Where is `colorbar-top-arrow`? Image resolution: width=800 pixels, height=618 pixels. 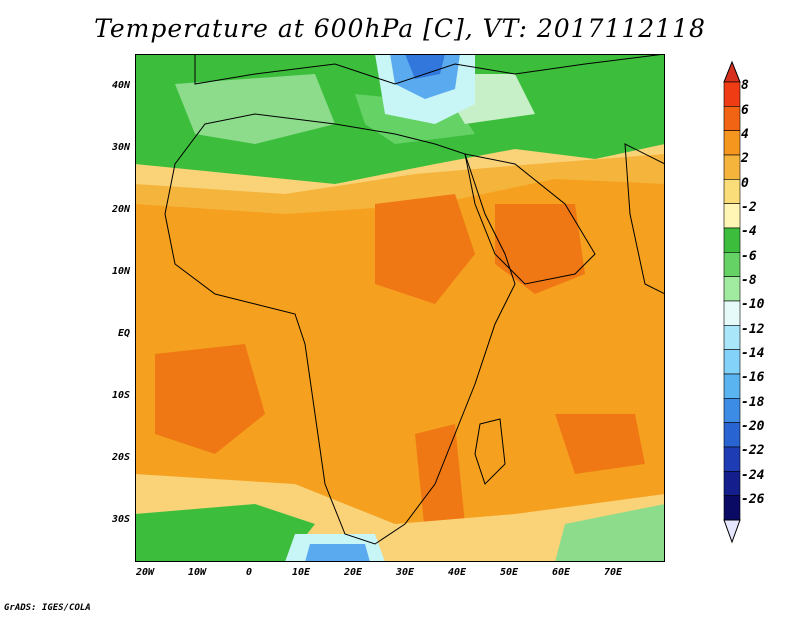 colorbar-top-arrow is located at coordinates (732, 71).